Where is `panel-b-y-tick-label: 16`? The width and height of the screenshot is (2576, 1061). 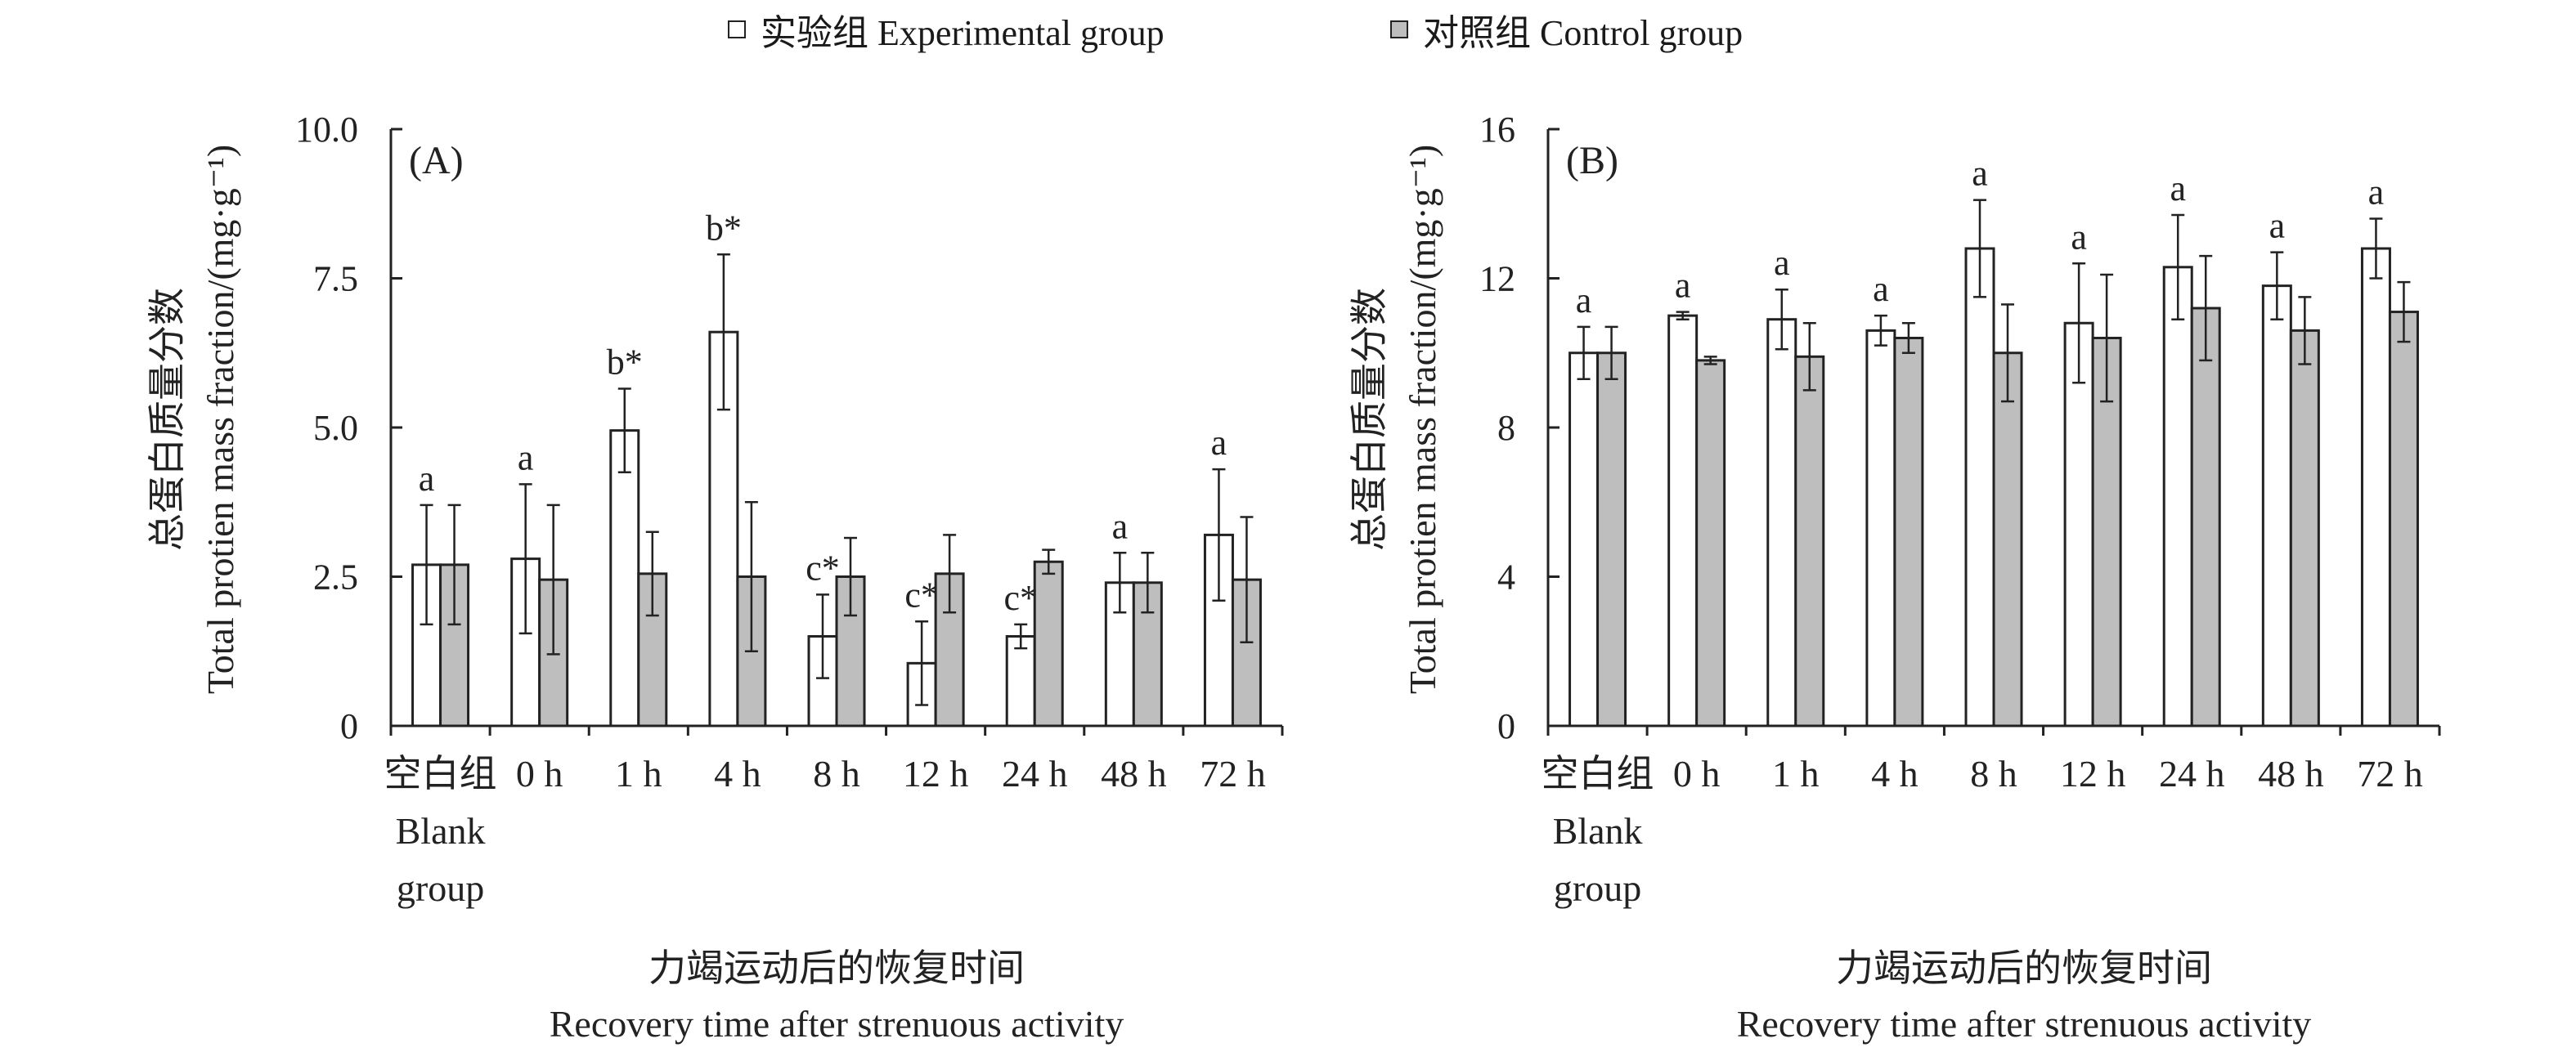 panel-b-y-tick-label: 16 is located at coordinates (1497, 130).